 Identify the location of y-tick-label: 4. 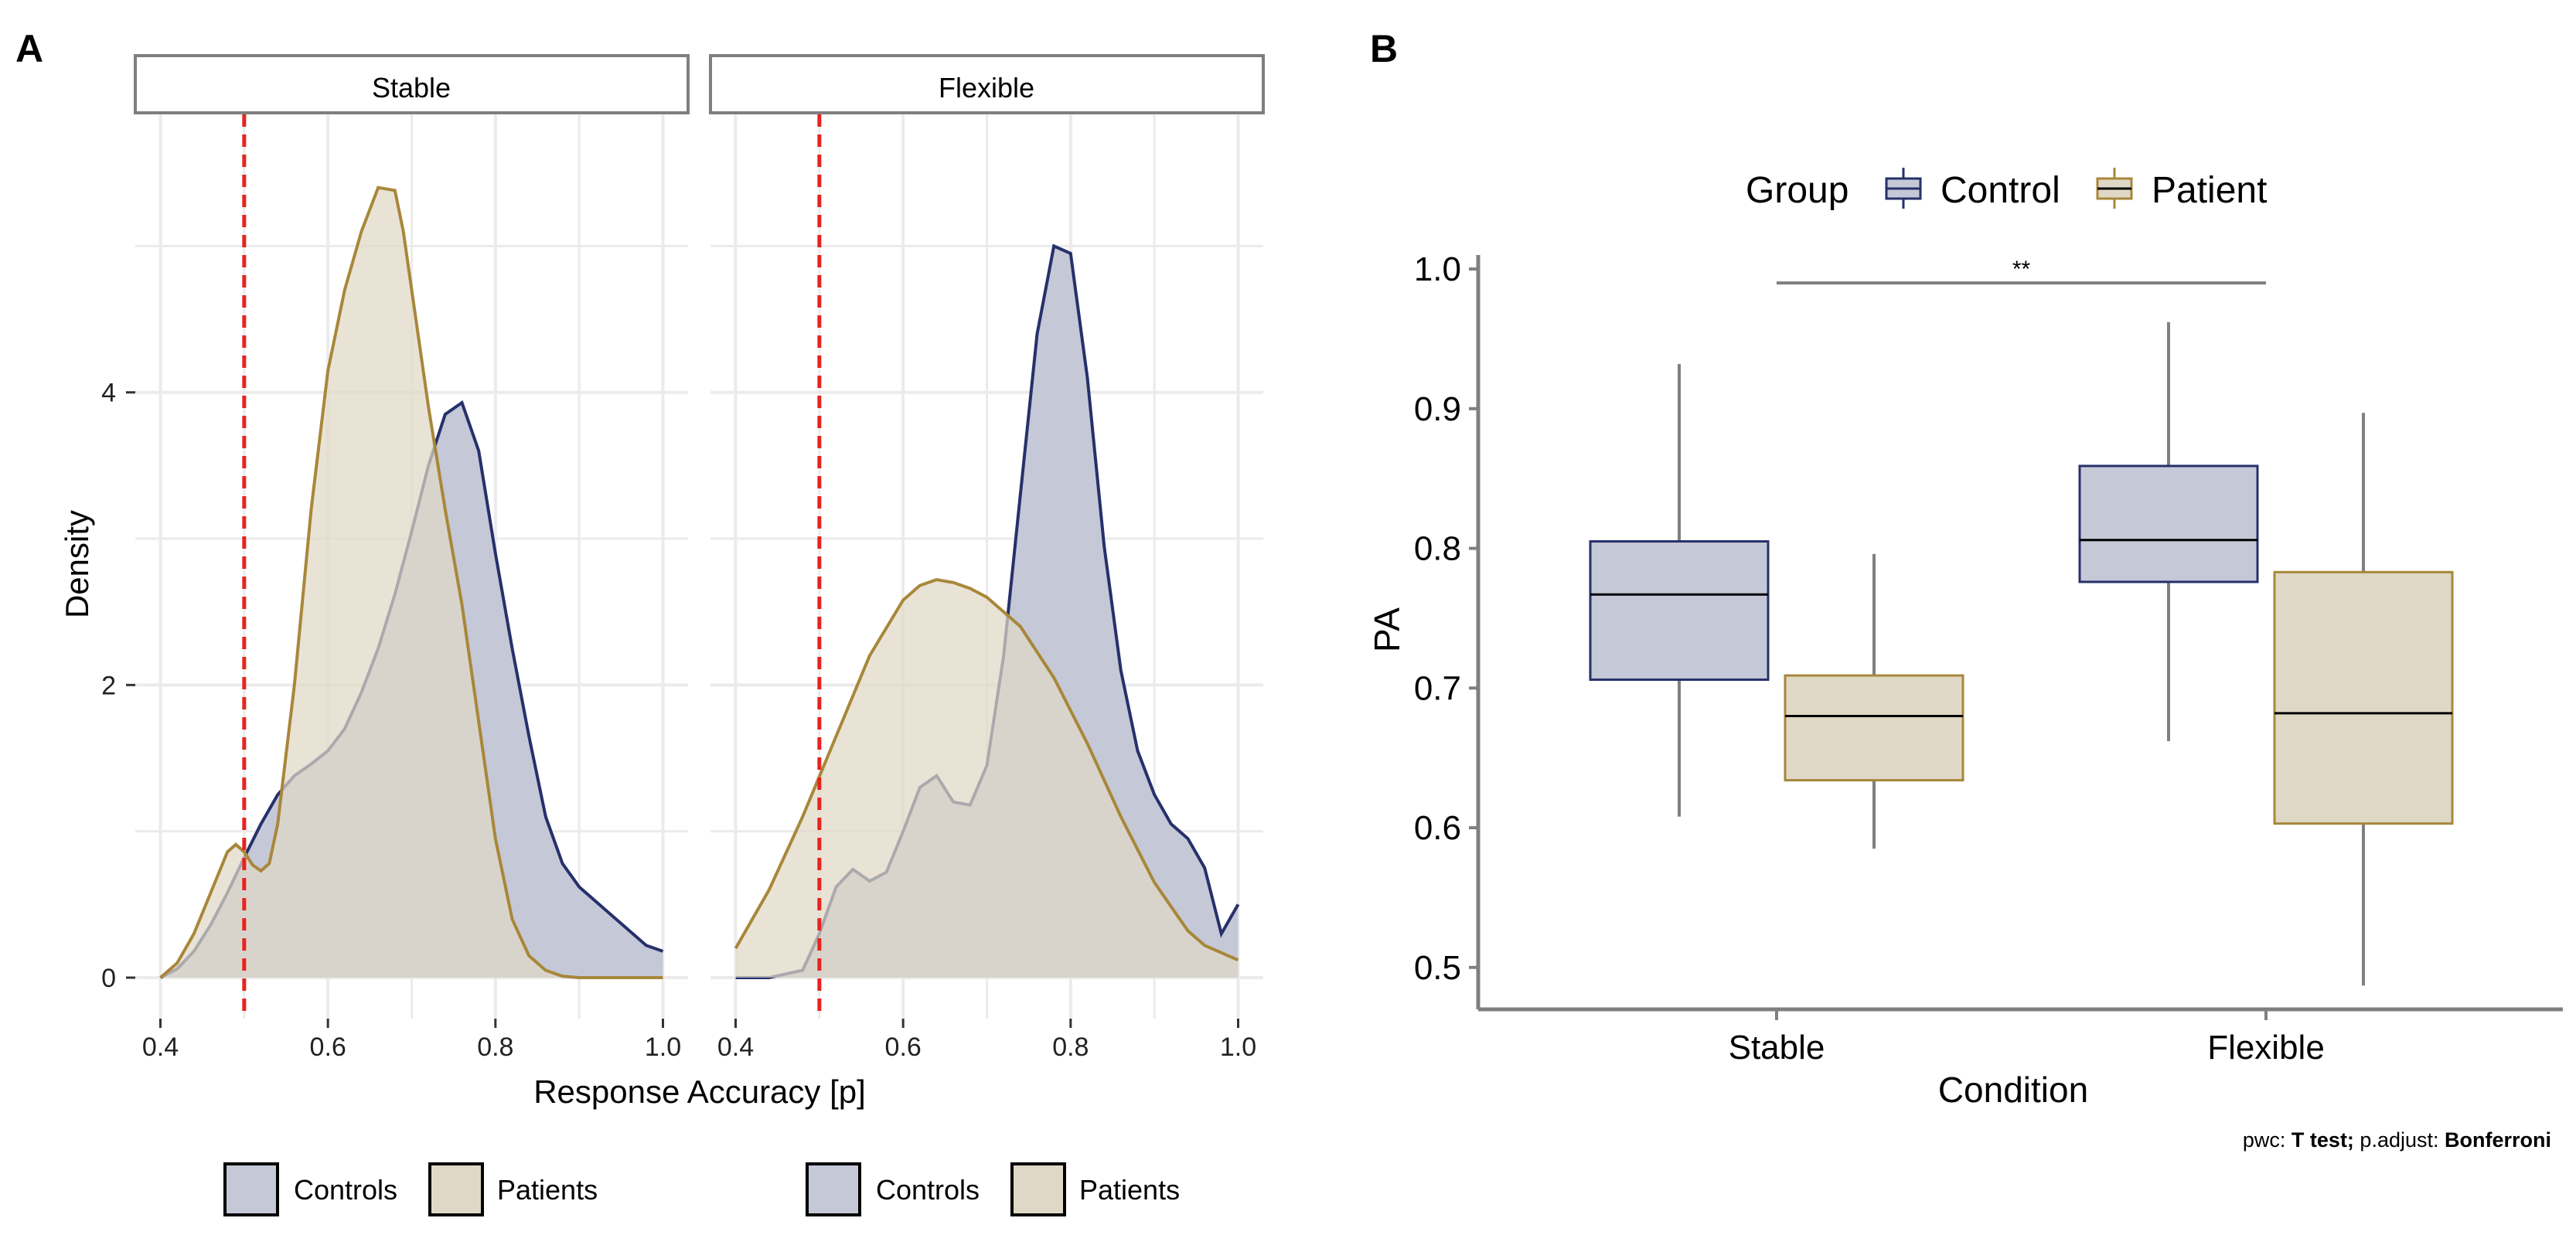
(108, 393).